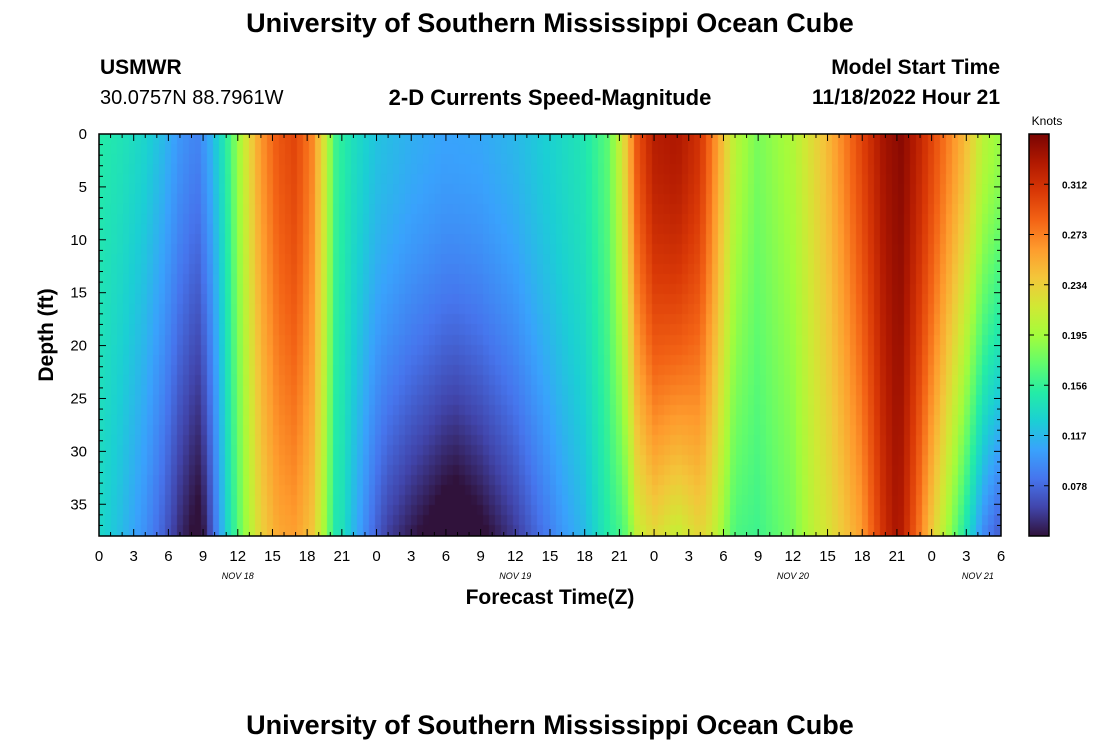 This screenshot has height=750, width=1100. I want to click on y-tick-label: 15, so click(78, 293).